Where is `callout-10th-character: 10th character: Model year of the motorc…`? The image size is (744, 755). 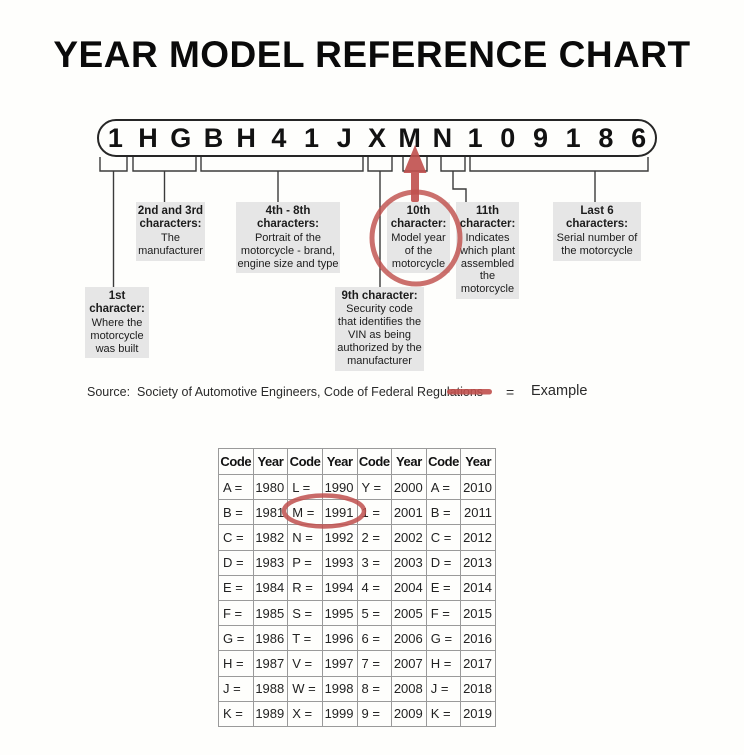
callout-10th-character: 10th character: Model year of the motorc… is located at coordinates (418, 238).